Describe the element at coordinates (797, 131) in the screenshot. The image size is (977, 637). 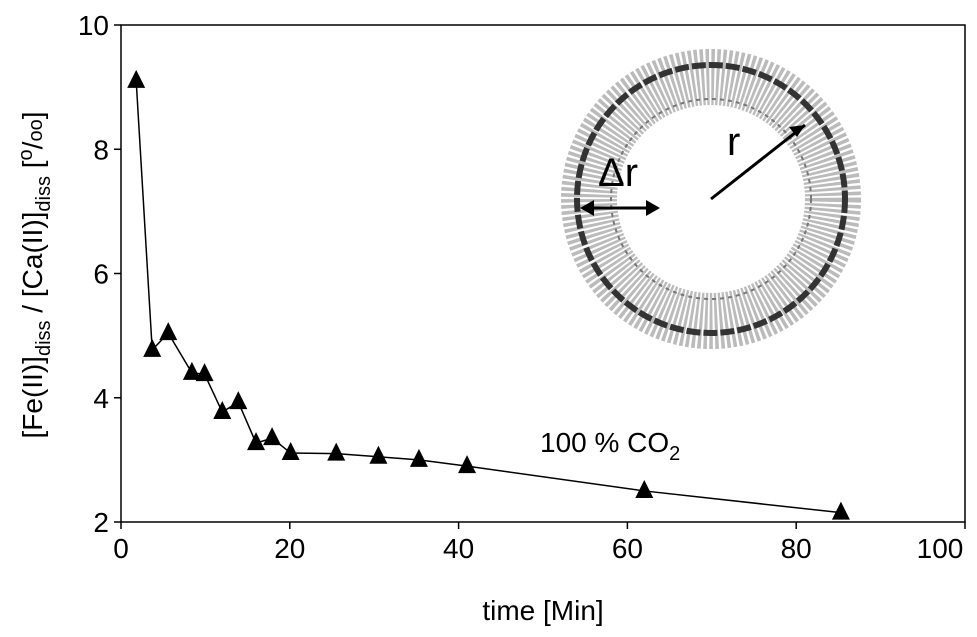
I see `arrow-head` at that location.